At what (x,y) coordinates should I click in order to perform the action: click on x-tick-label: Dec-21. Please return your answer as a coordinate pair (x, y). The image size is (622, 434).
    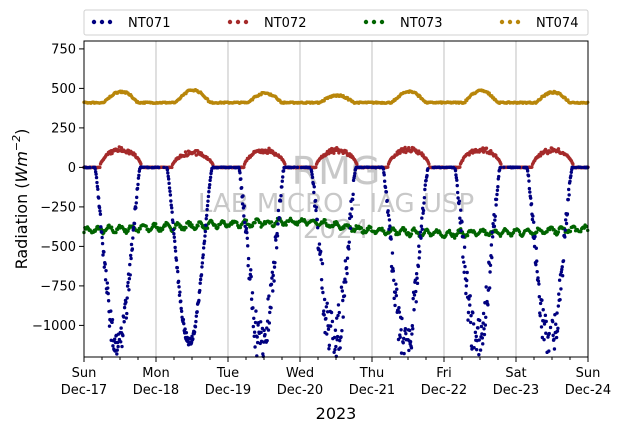
    Looking at the image, I should click on (372, 390).